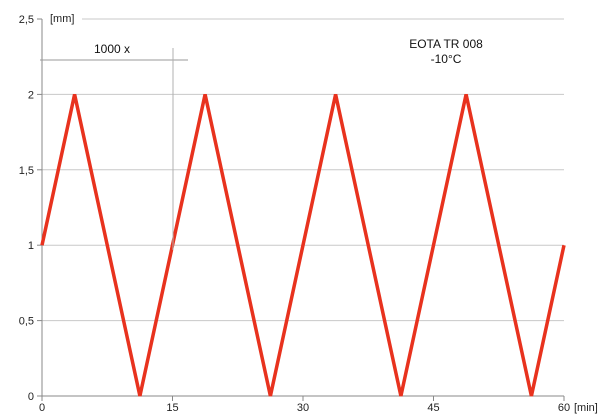 This screenshot has width=612, height=416. What do you see at coordinates (26, 322) in the screenshot?
I see `y-tick-label: 0,5` at bounding box center [26, 322].